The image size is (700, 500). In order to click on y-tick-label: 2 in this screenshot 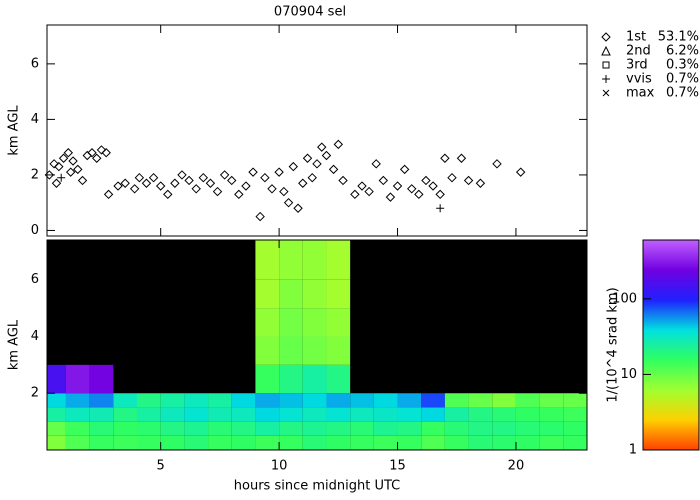, I will do `click(35, 393)`.